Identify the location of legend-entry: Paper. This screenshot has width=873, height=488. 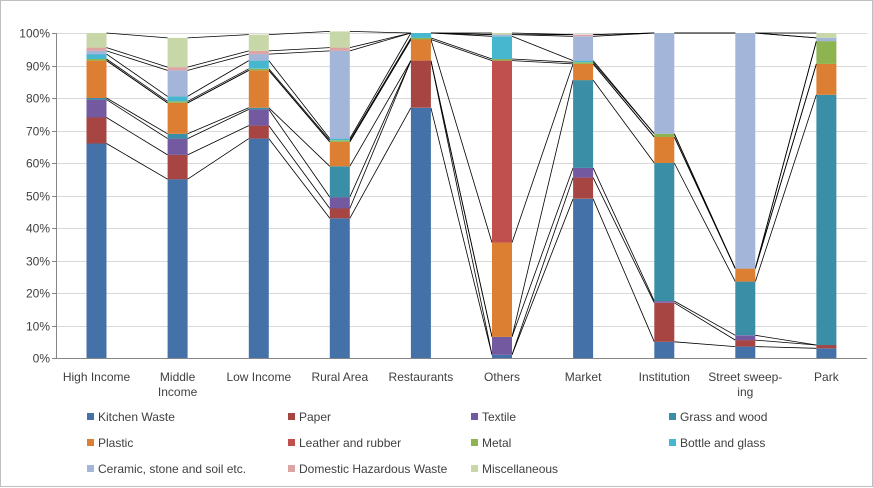
(315, 417).